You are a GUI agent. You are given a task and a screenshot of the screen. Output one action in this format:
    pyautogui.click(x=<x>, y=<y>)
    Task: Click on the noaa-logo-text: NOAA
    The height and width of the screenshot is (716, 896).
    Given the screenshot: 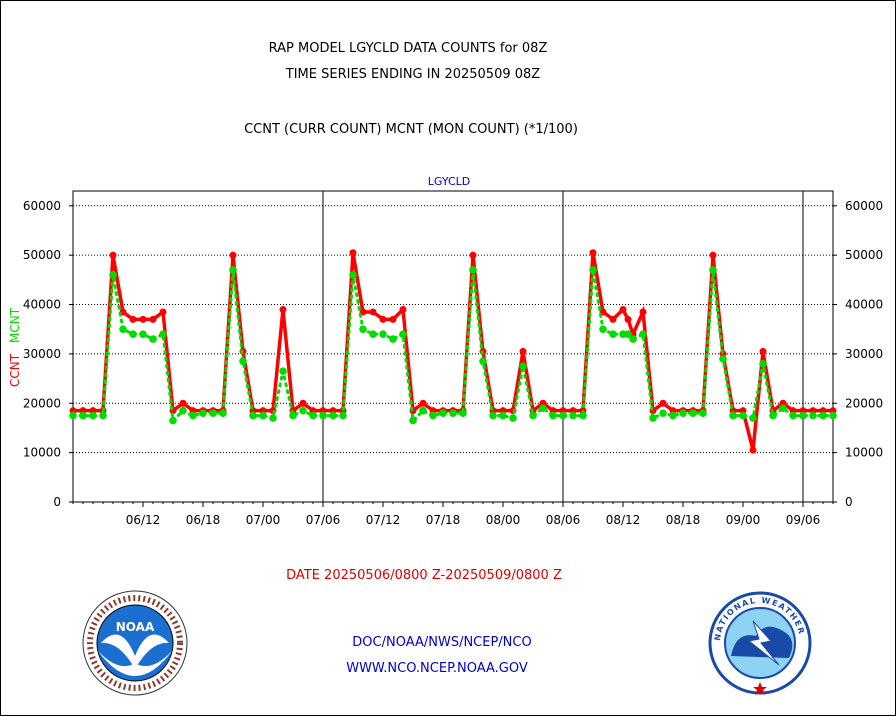 What is the action you would take?
    pyautogui.click(x=135, y=627)
    